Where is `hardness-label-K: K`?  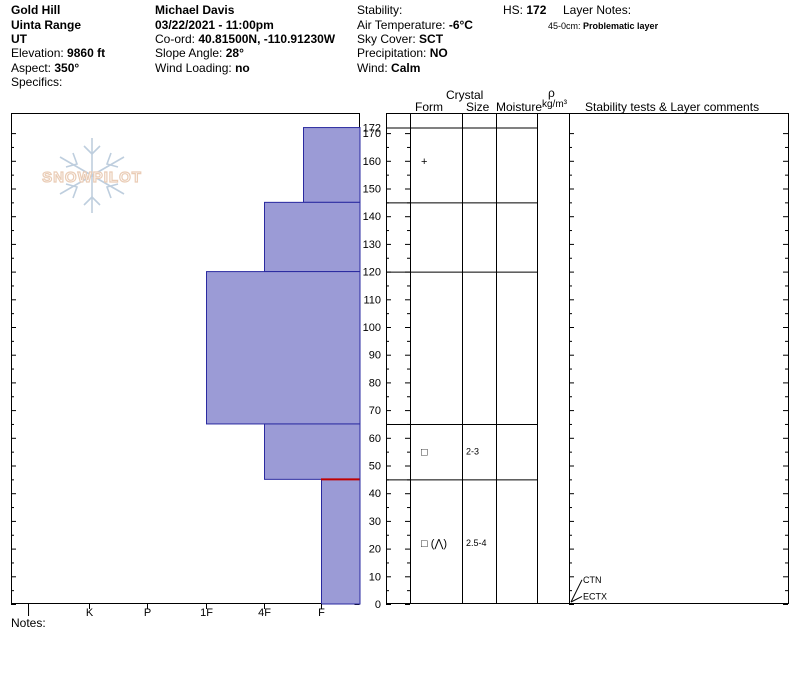 hardness-label-K: K is located at coordinates (90, 613).